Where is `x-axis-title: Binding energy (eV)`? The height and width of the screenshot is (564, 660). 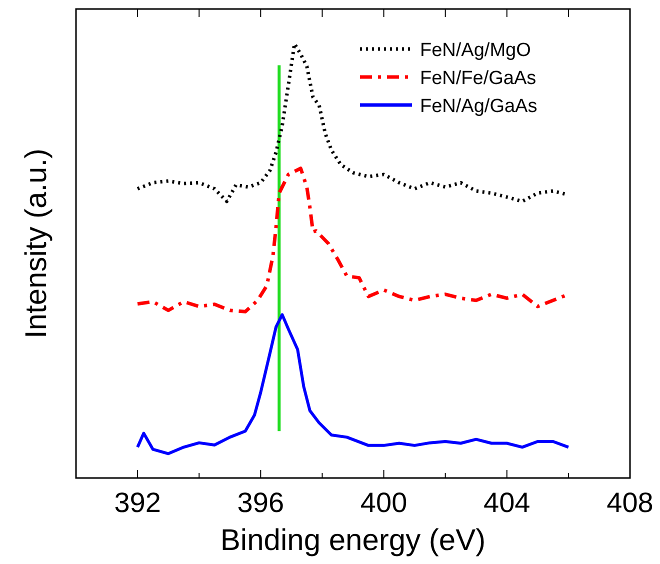
x-axis-title: Binding energy (eV) is located at coordinates (353, 540).